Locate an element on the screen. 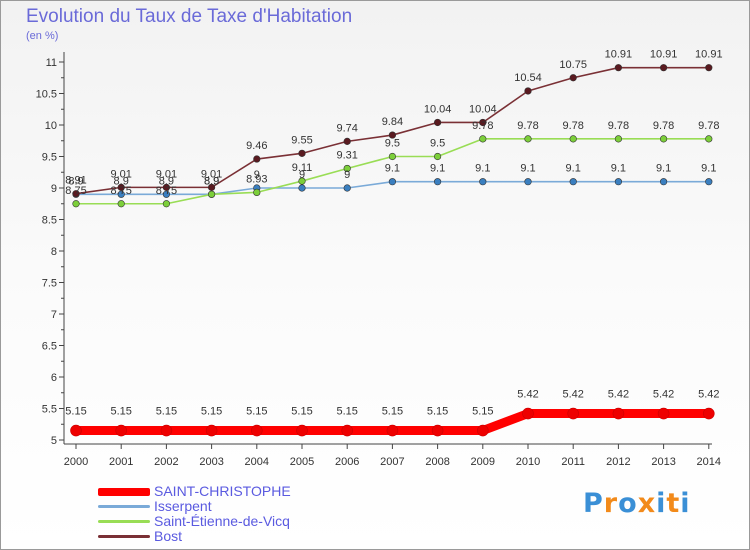 The width and height of the screenshot is (750, 550). legend-label: Saint-Étienne-de-Vicq is located at coordinates (222, 521).